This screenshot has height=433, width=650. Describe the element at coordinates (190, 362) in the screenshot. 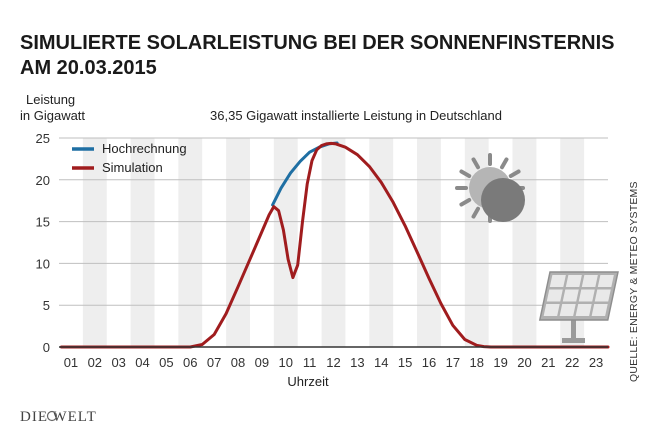

I see `x-tick-06: 06` at that location.